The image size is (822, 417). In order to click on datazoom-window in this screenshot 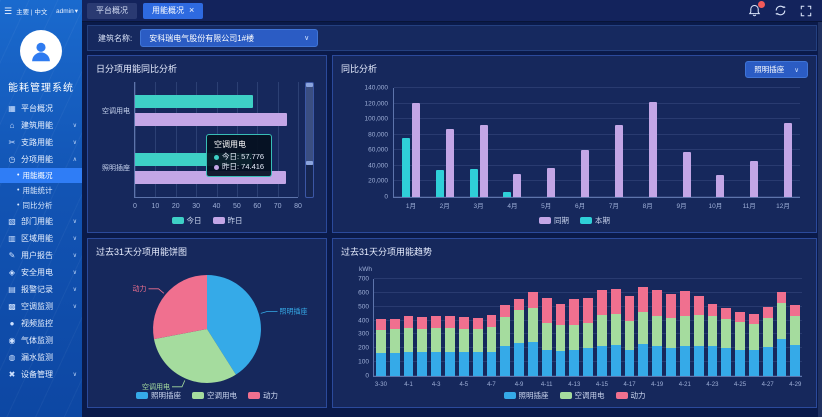, I will do `click(309, 124)`.